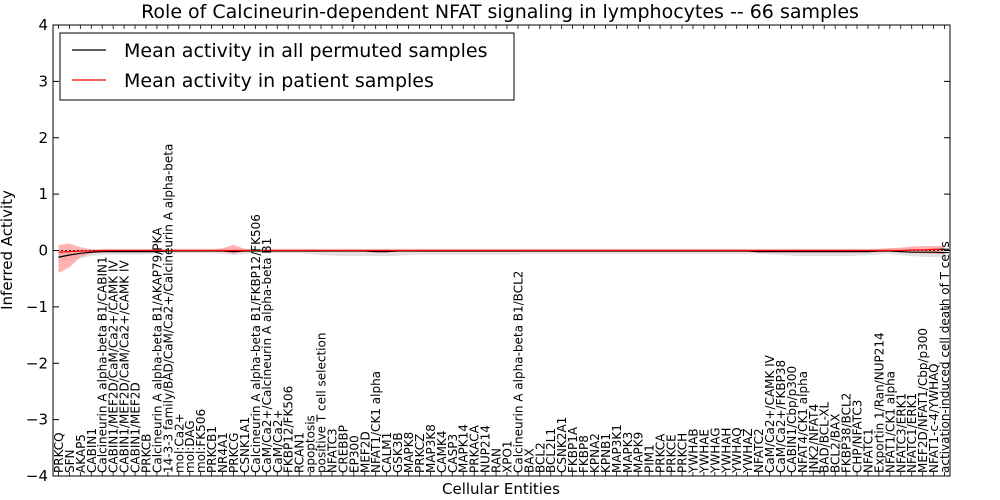 This screenshot has width=1000, height=500. I want to click on x-tick-label: mol:DAG, so click(190, 446).